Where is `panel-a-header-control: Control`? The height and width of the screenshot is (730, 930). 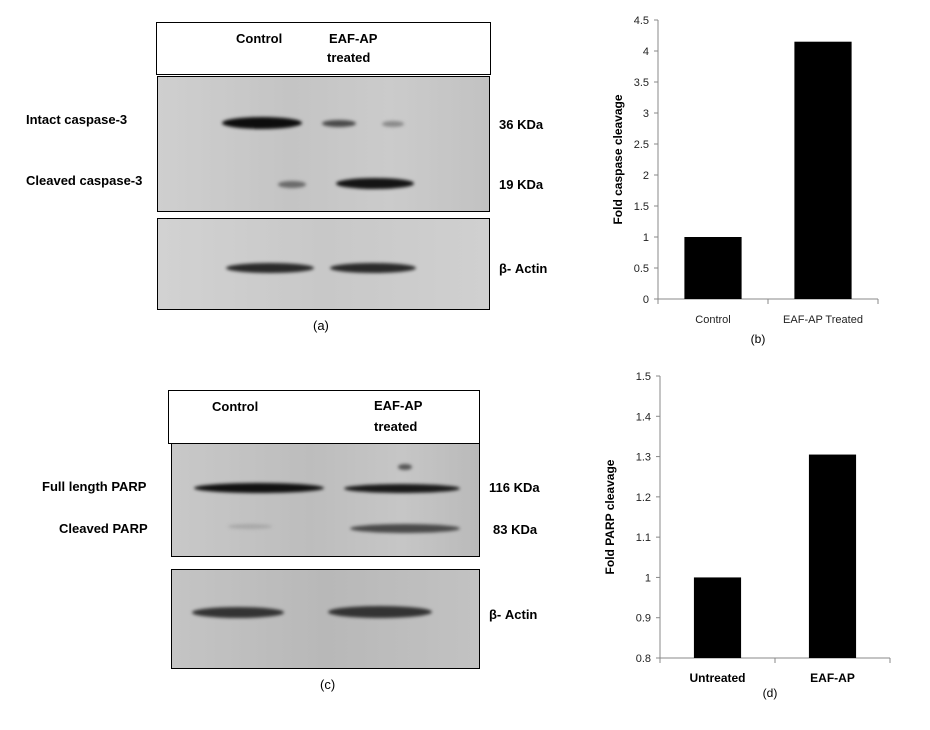 panel-a-header-control: Control is located at coordinates (259, 38).